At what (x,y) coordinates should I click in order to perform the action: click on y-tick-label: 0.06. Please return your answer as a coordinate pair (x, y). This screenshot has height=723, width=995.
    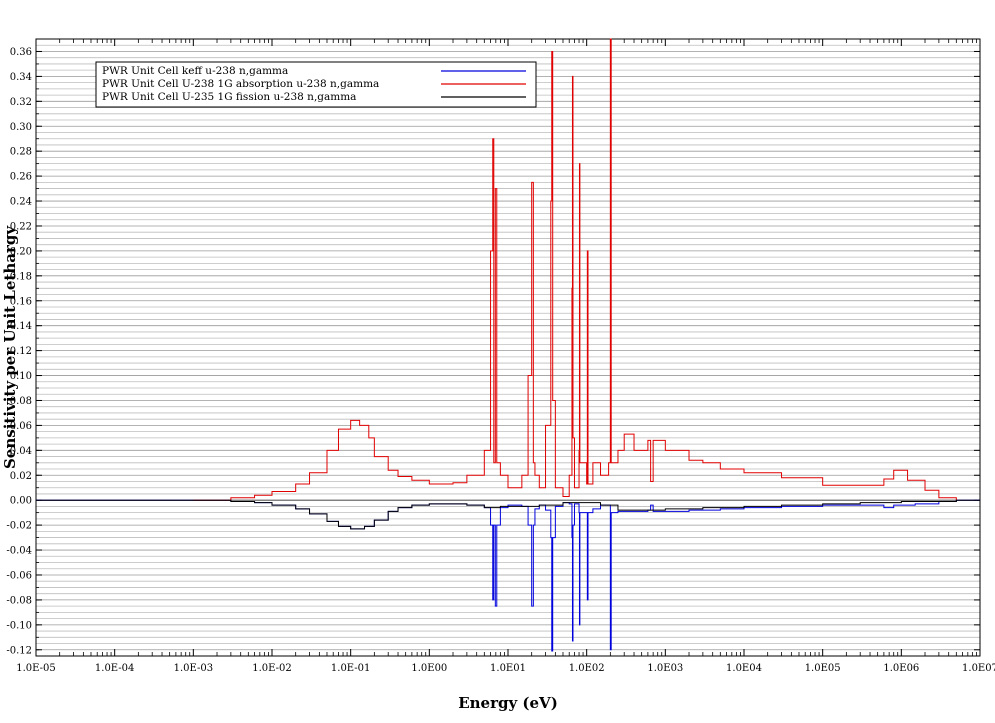
    Looking at the image, I should click on (21, 426).